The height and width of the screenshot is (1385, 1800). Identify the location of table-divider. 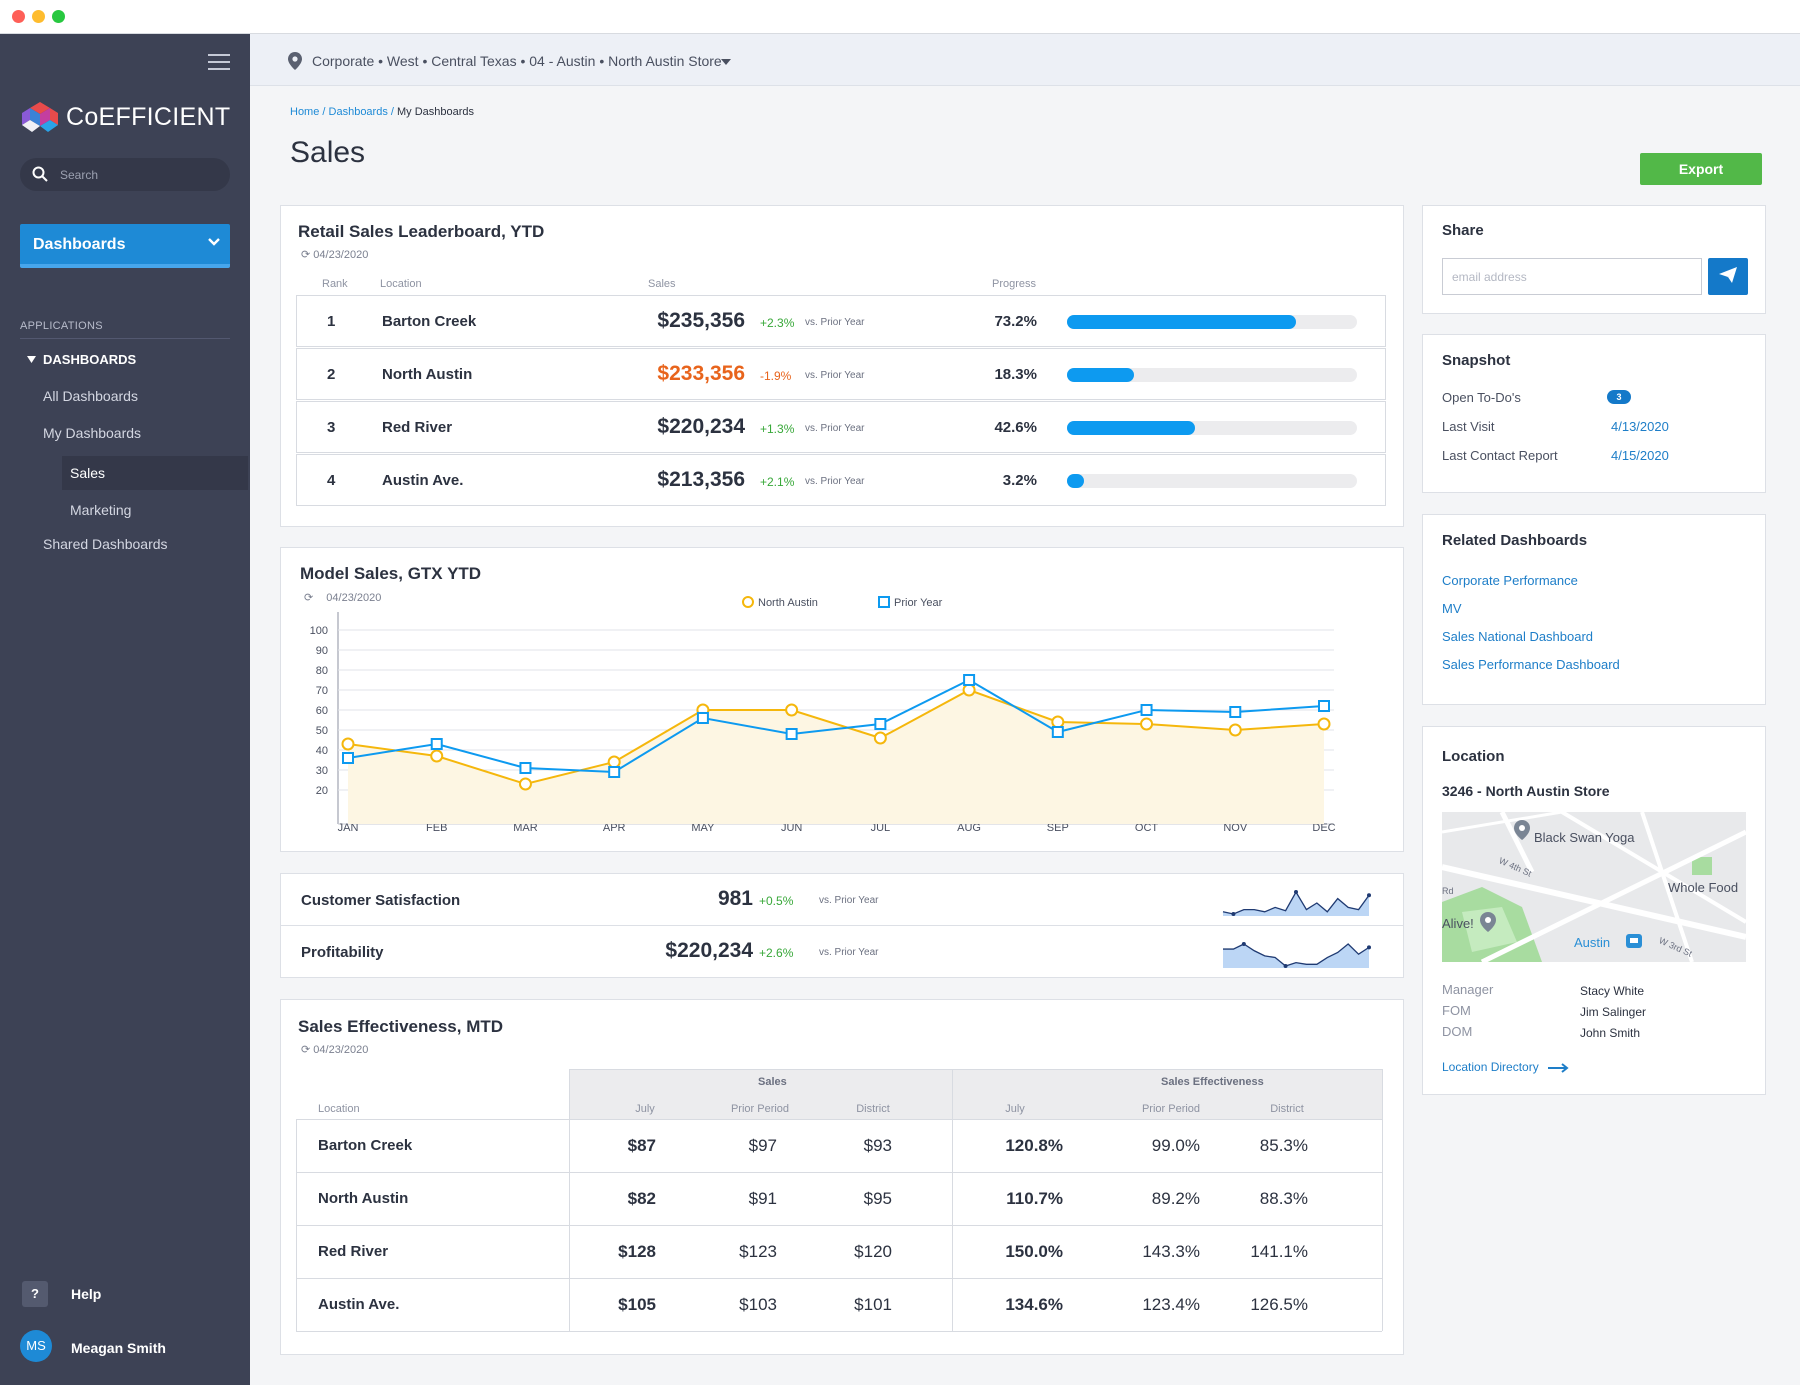
(1382, 1200).